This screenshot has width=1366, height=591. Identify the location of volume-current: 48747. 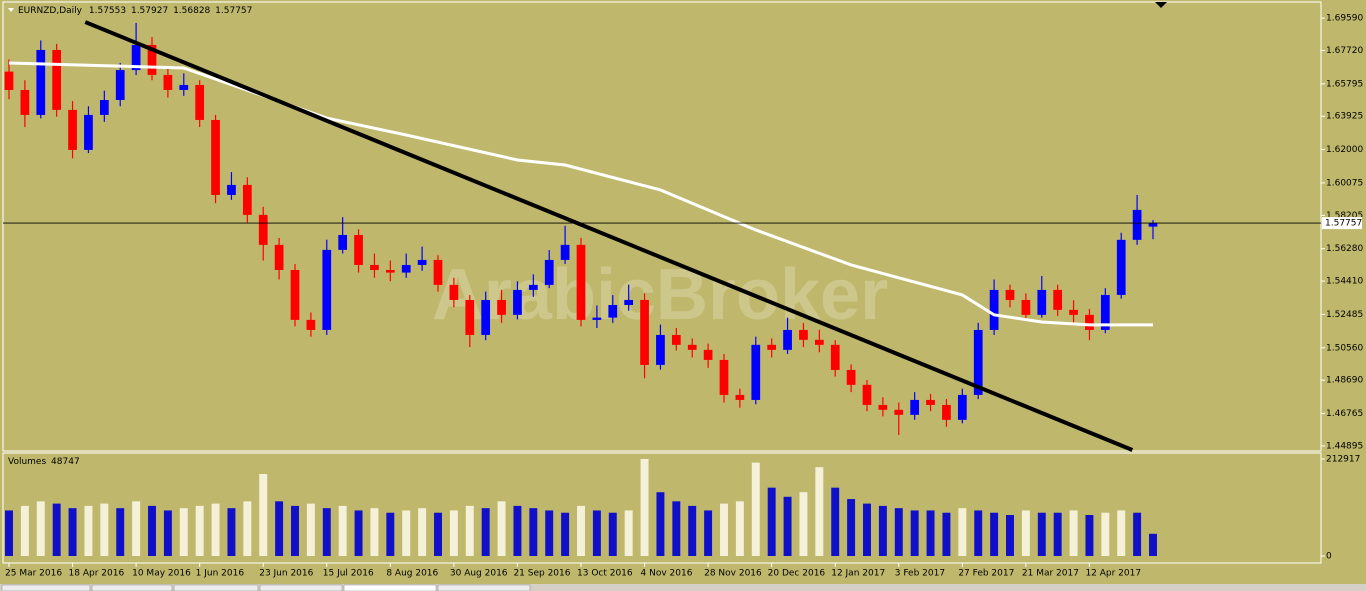
(65, 462).